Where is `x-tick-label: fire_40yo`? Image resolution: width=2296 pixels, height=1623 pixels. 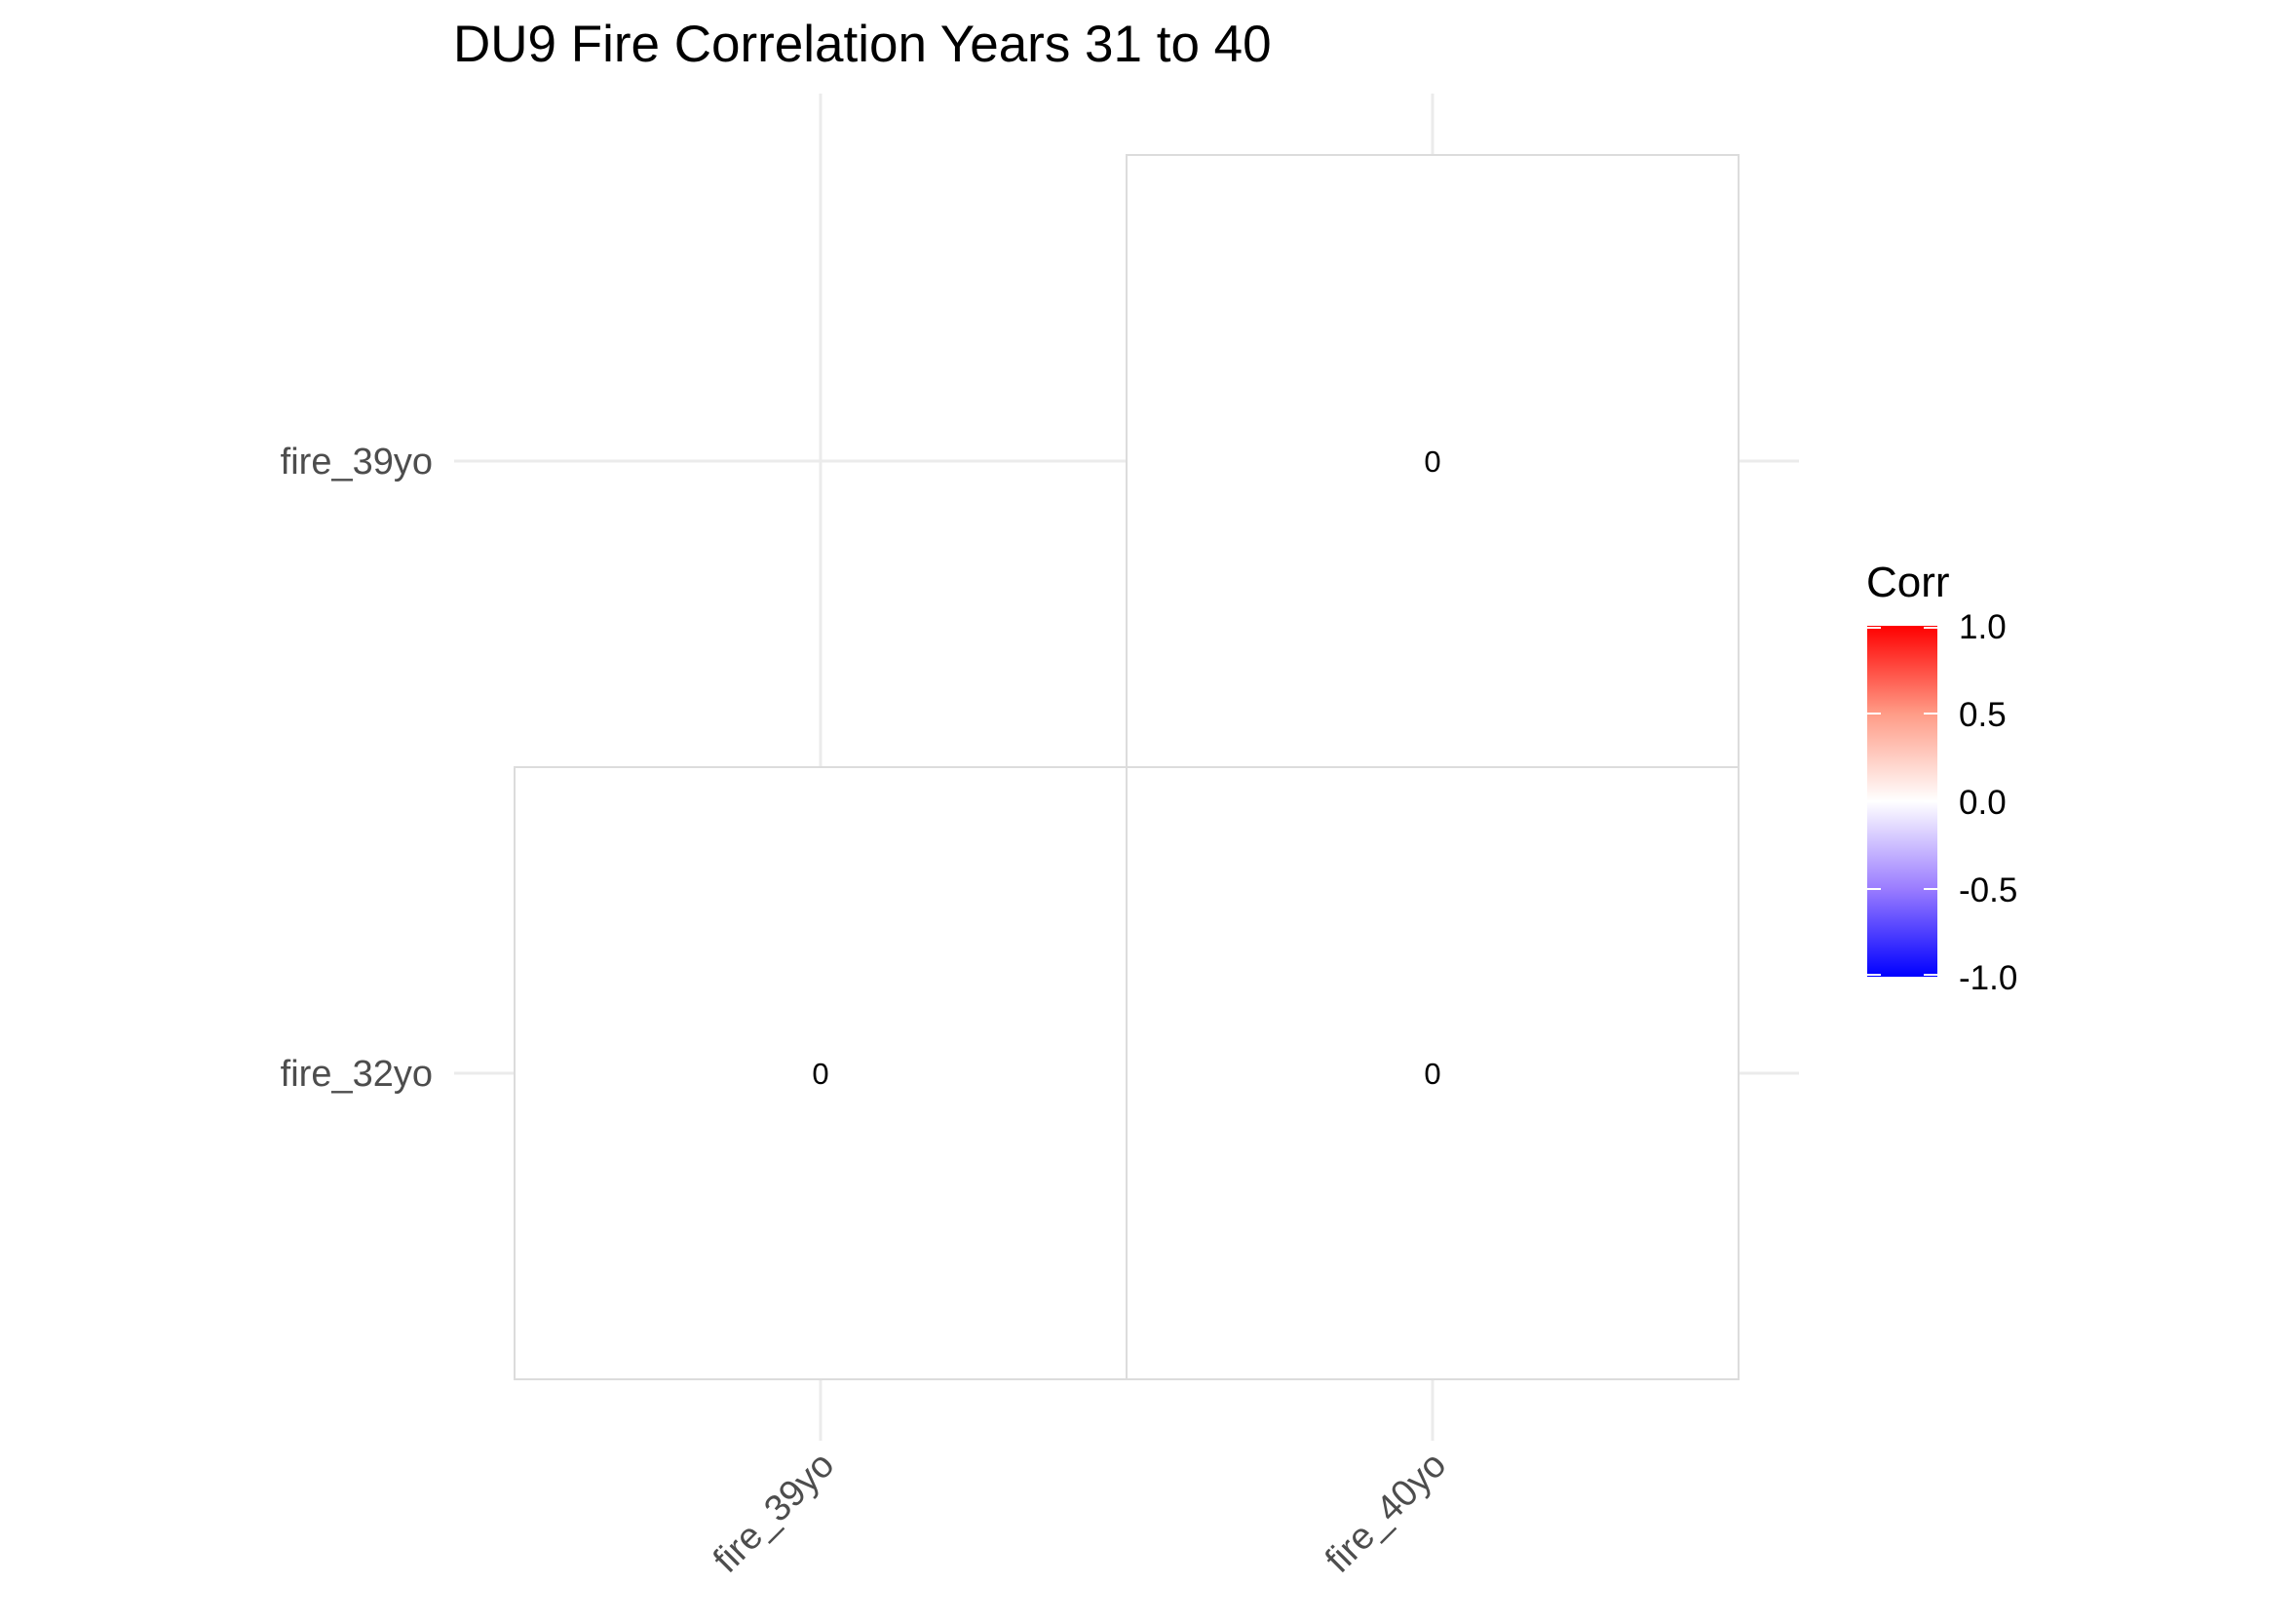 x-tick-label: fire_40yo is located at coordinates (1386, 1513).